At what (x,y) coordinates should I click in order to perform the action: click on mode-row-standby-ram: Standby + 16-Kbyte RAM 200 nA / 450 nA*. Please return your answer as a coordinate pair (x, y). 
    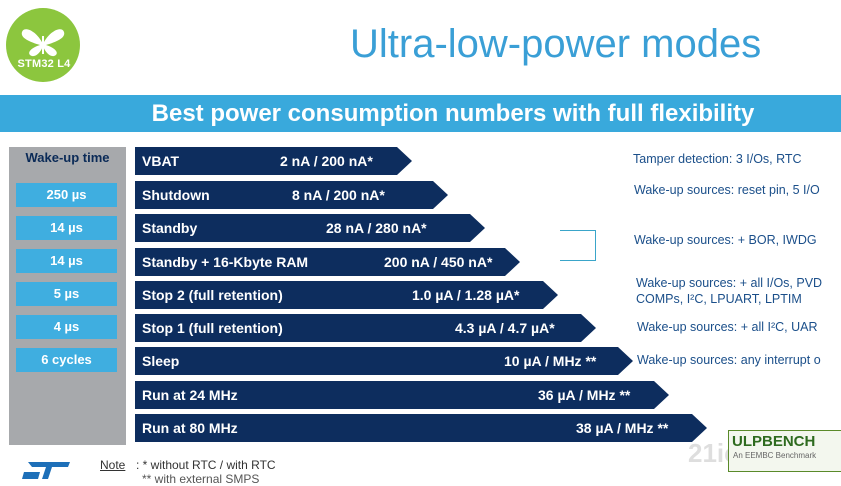
    Looking at the image, I should click on (328, 262).